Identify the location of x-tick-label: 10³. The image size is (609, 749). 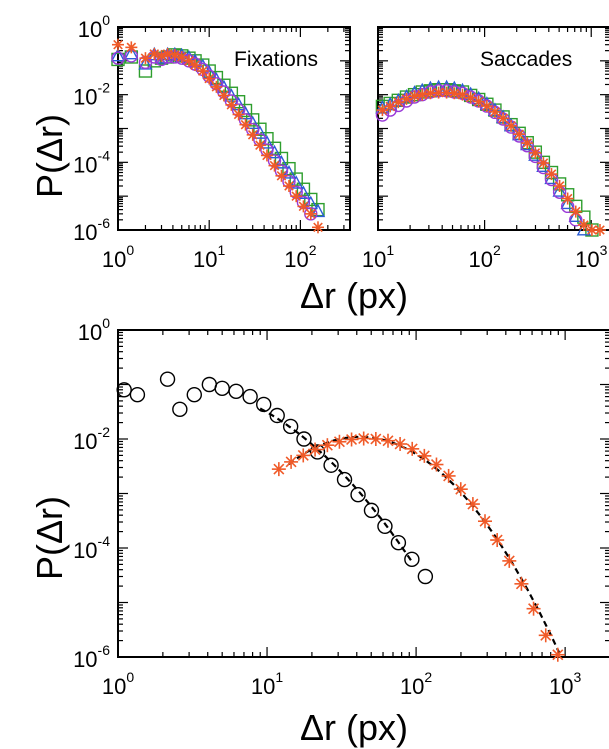
(591, 257).